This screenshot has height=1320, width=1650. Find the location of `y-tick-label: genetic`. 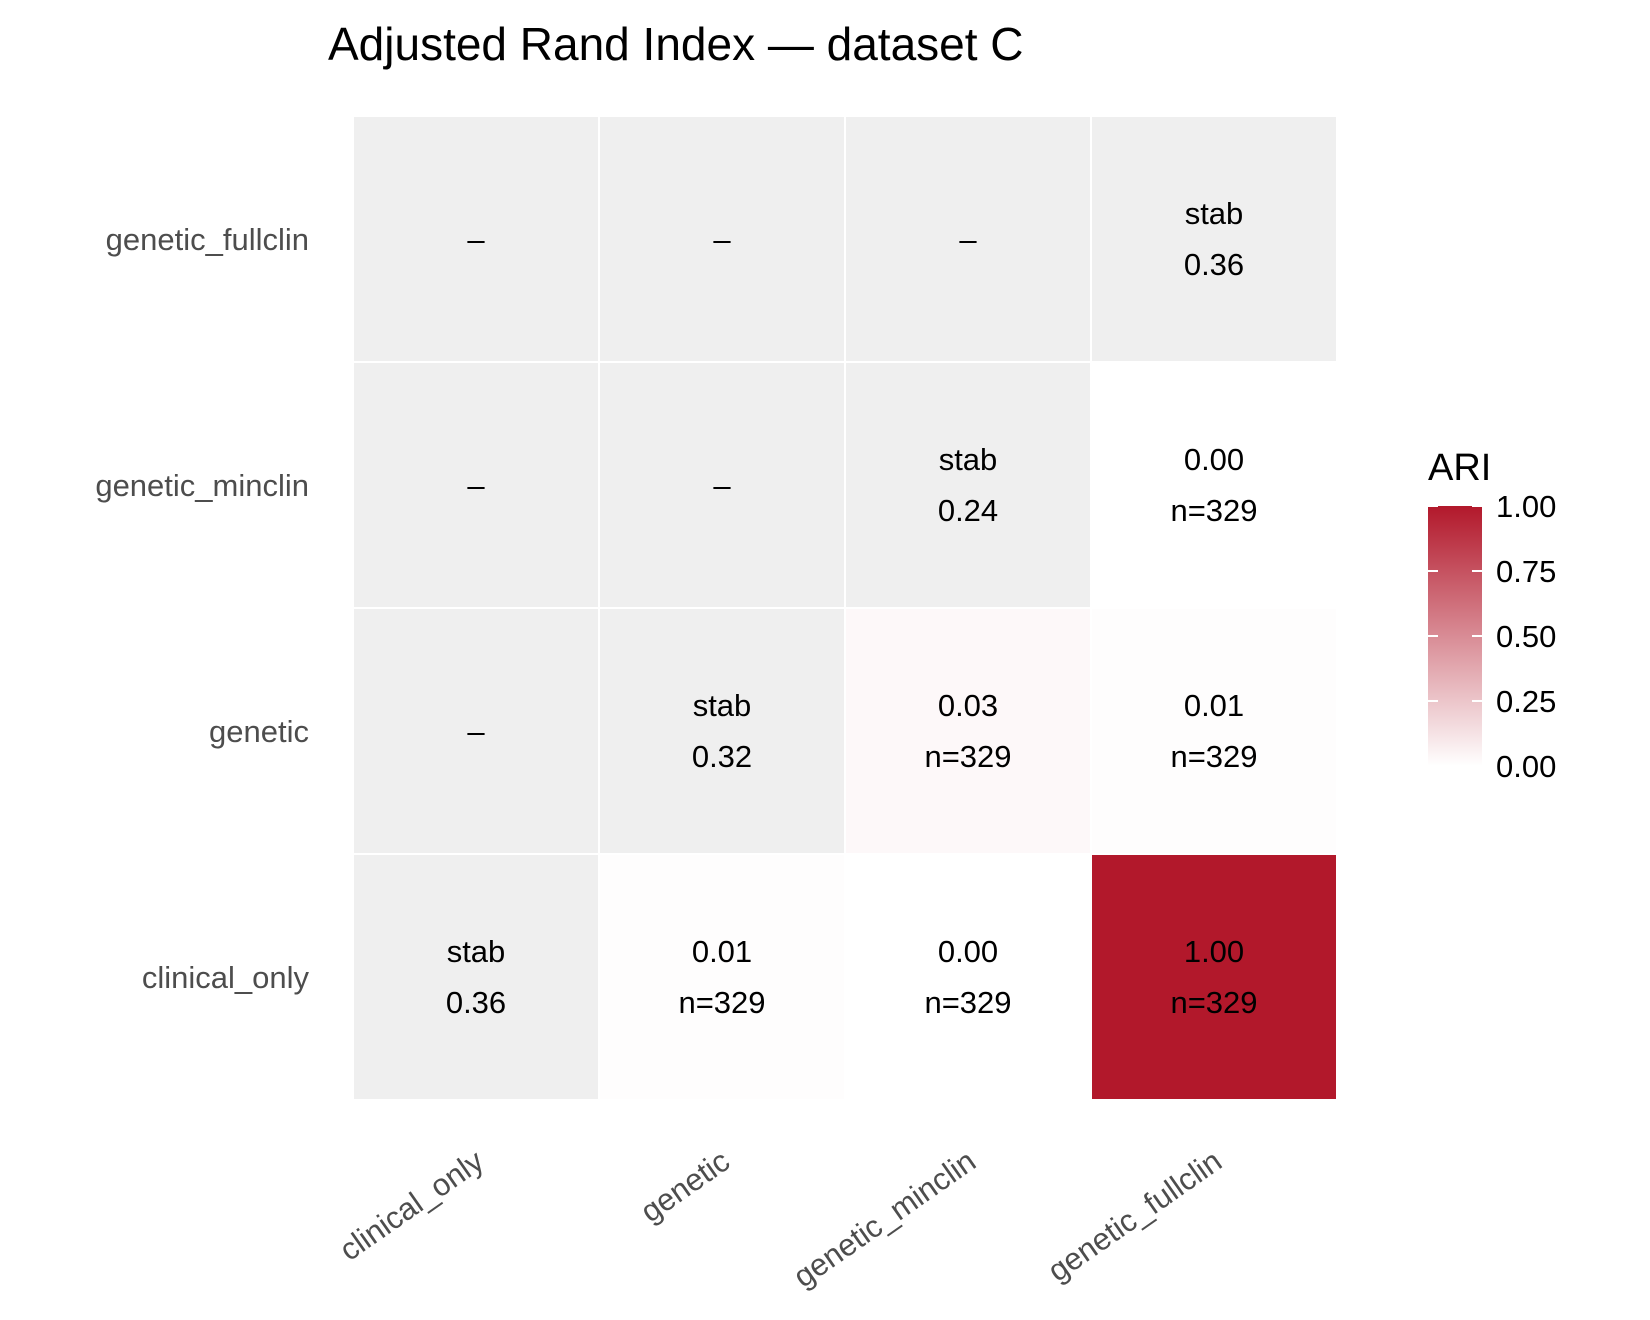

y-tick-label: genetic is located at coordinates (259, 731).